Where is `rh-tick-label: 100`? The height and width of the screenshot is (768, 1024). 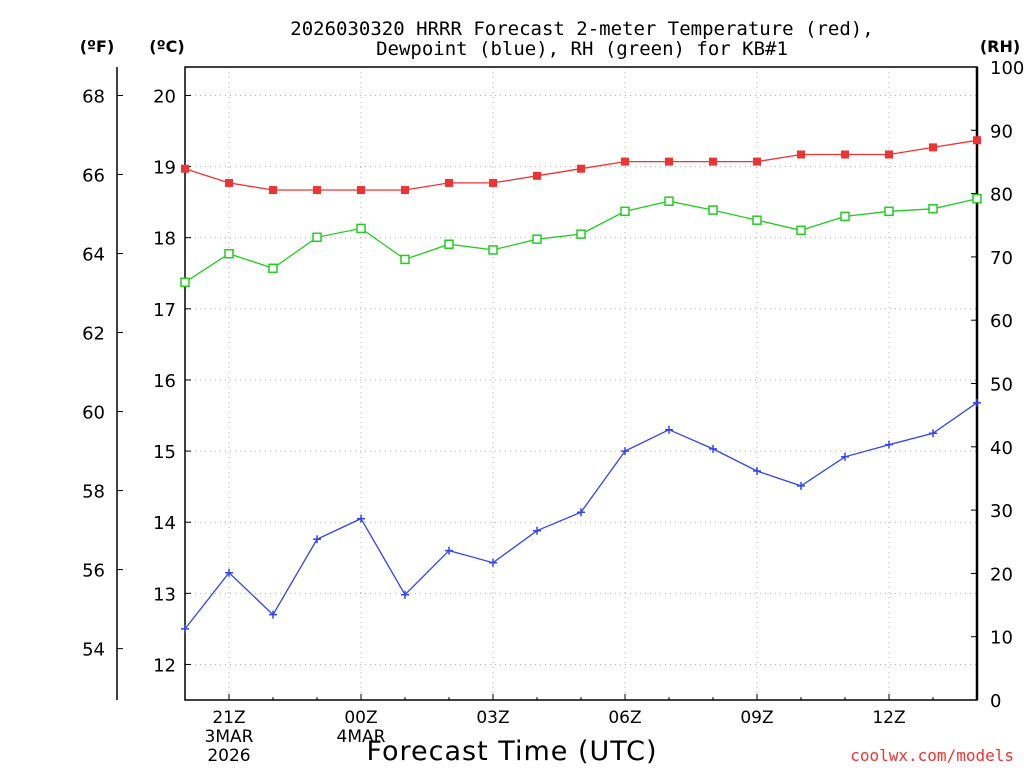 rh-tick-label: 100 is located at coordinates (1007, 68).